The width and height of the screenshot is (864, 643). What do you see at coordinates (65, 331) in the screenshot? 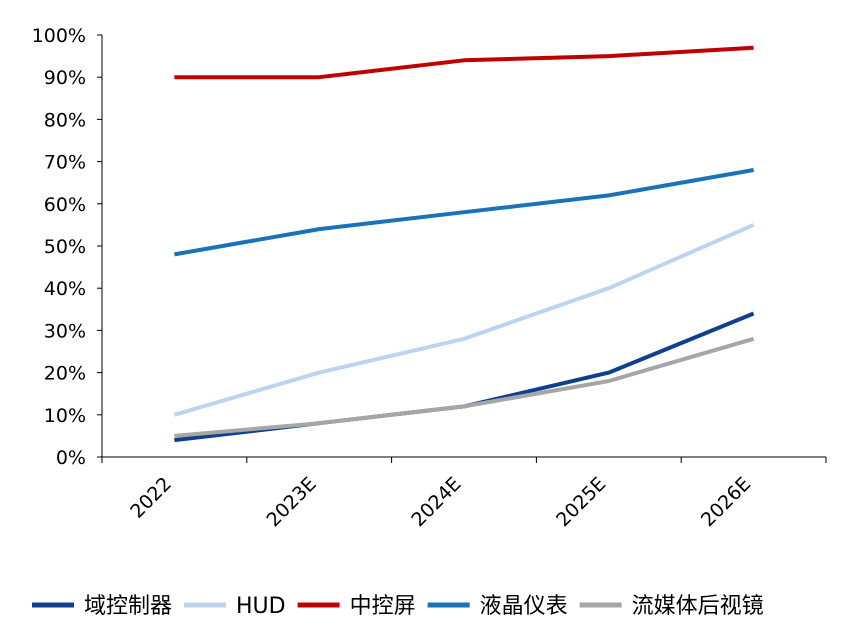
I see `y-tick-label: 30%` at bounding box center [65, 331].